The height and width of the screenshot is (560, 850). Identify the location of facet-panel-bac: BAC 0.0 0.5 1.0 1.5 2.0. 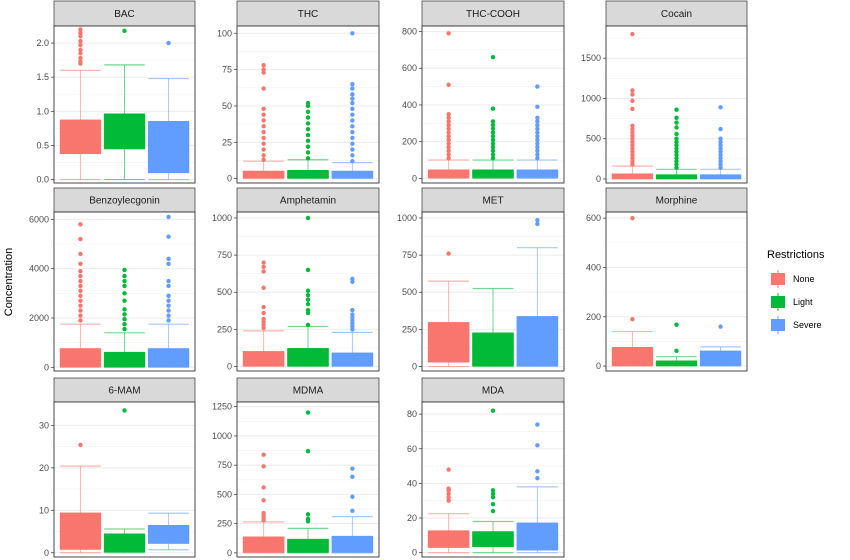
(116, 92).